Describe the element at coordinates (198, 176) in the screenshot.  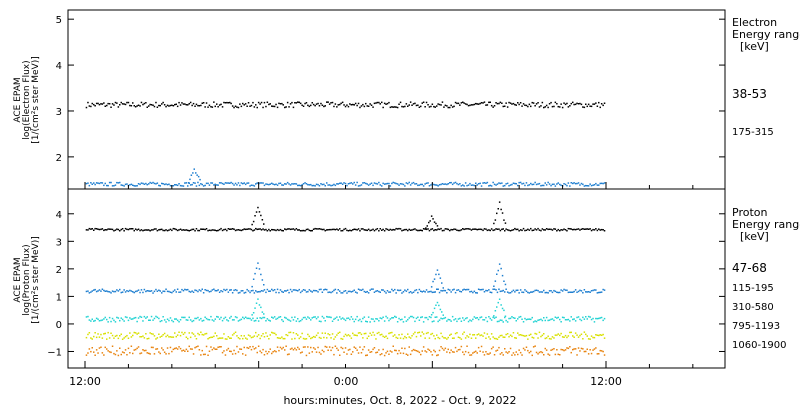
I see `electron-spike-point` at that location.